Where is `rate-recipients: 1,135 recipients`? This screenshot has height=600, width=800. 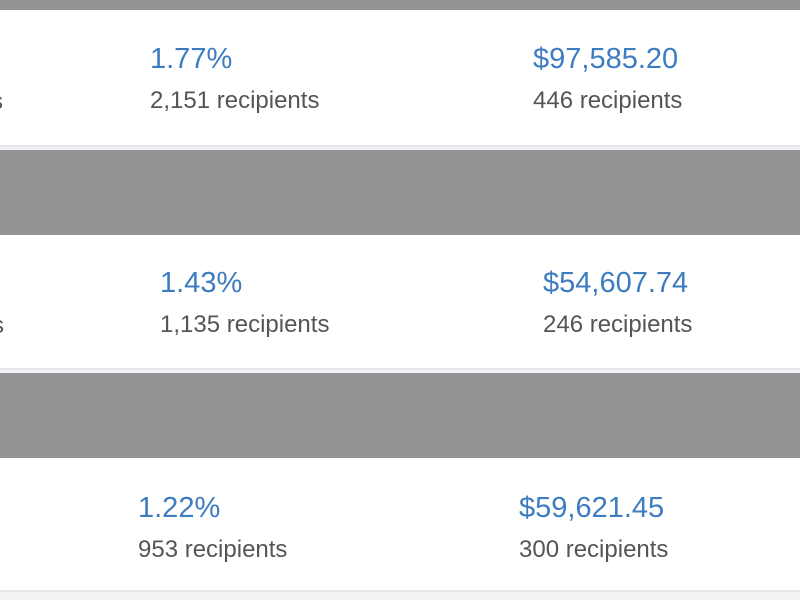
rate-recipients: 1,135 recipients is located at coordinates (245, 324).